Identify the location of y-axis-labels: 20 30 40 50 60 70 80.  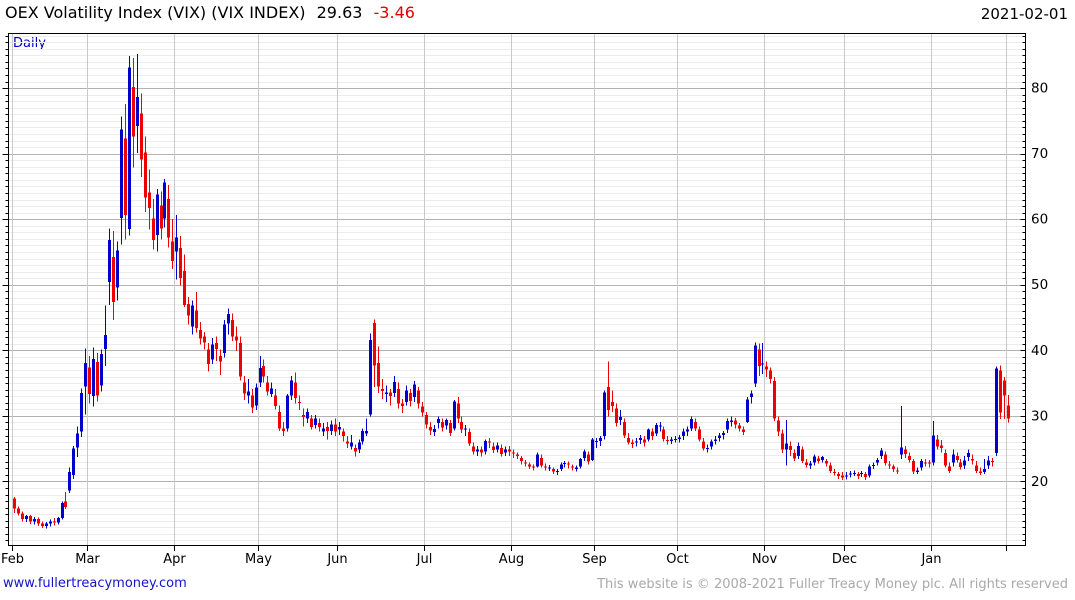
(1039, 285).